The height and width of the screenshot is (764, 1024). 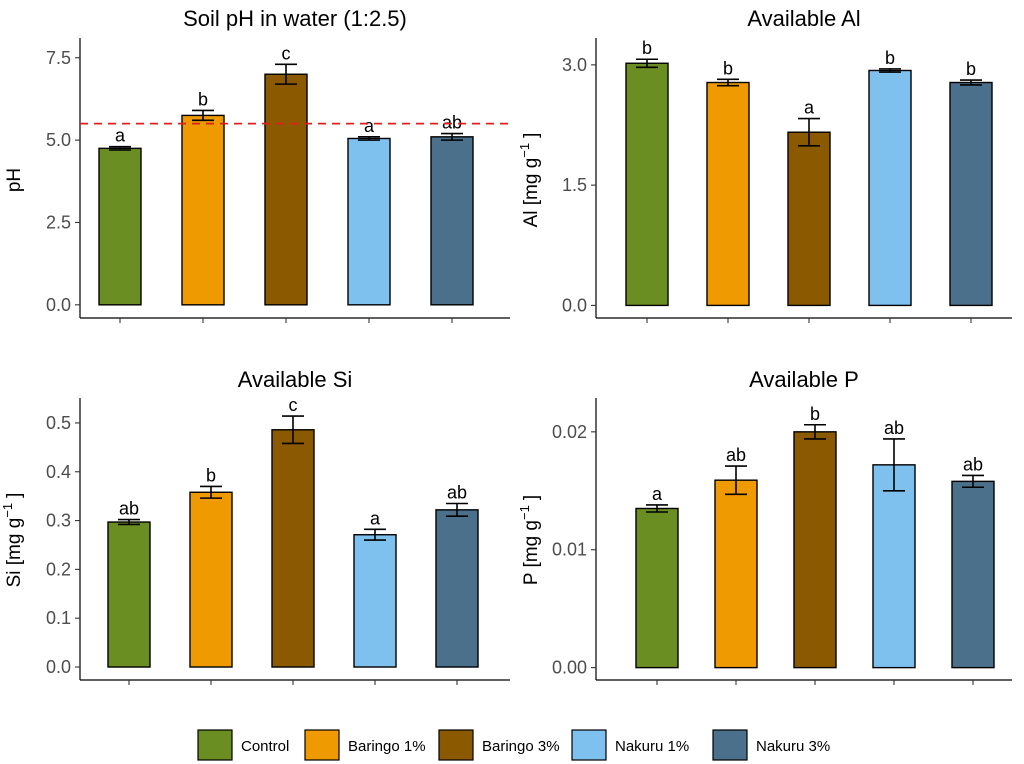 What do you see at coordinates (574, 185) in the screenshot?
I see `y-tick-label: 1.5` at bounding box center [574, 185].